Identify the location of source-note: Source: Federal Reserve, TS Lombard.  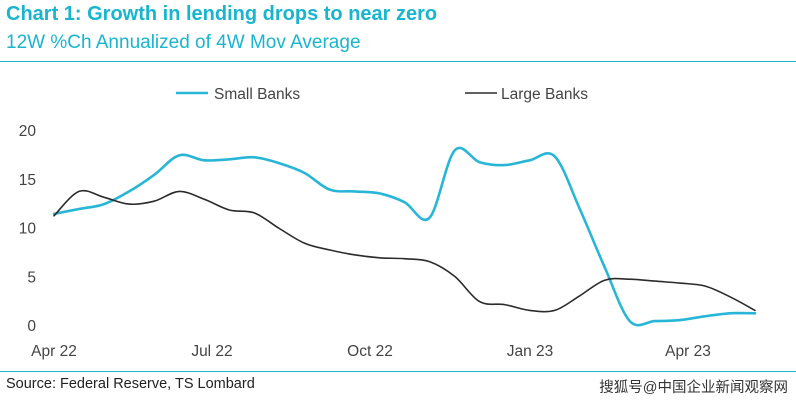
(130, 384).